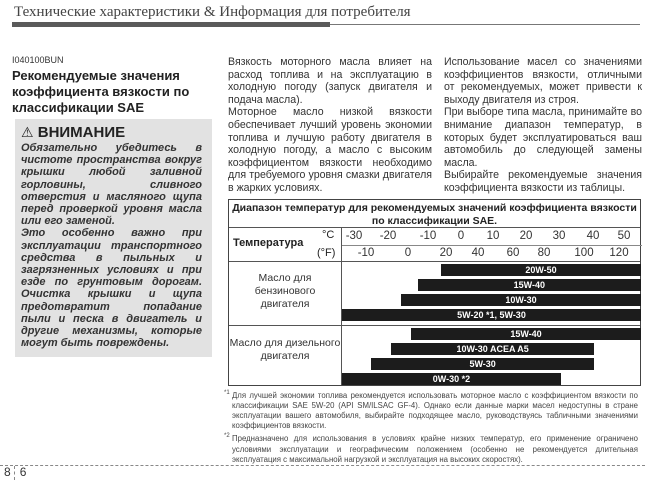  Describe the element at coordinates (285, 349) in the screenshot. I see `diesel-label: Масло для дизельного двигателя` at that location.